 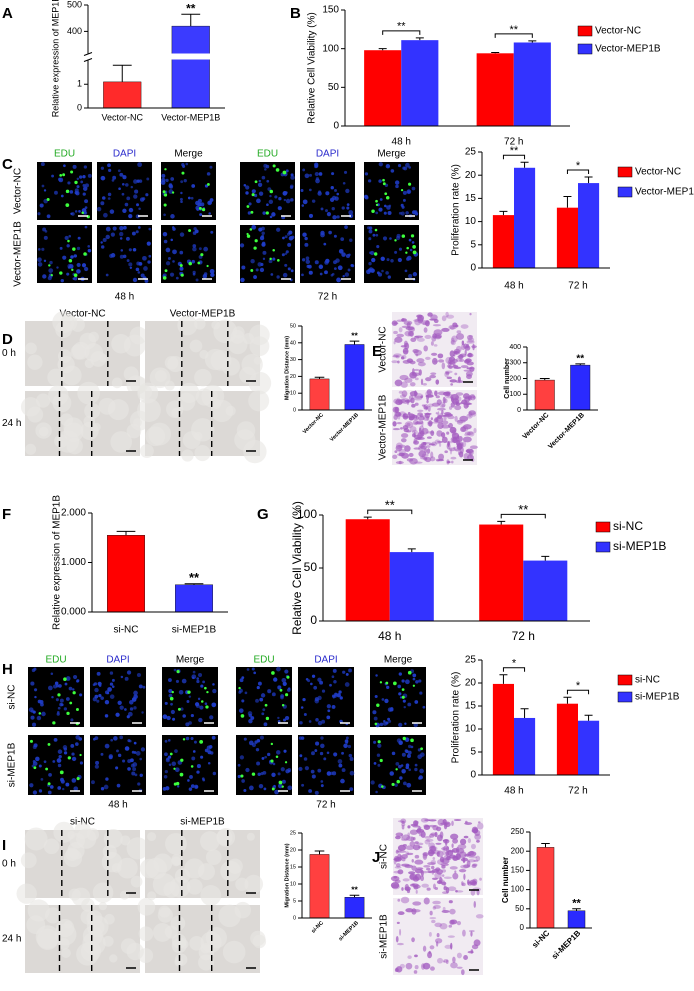 What do you see at coordinates (55, 58) in the screenshot?
I see `y-axis-label: Relative expression of MEP1B` at bounding box center [55, 58].